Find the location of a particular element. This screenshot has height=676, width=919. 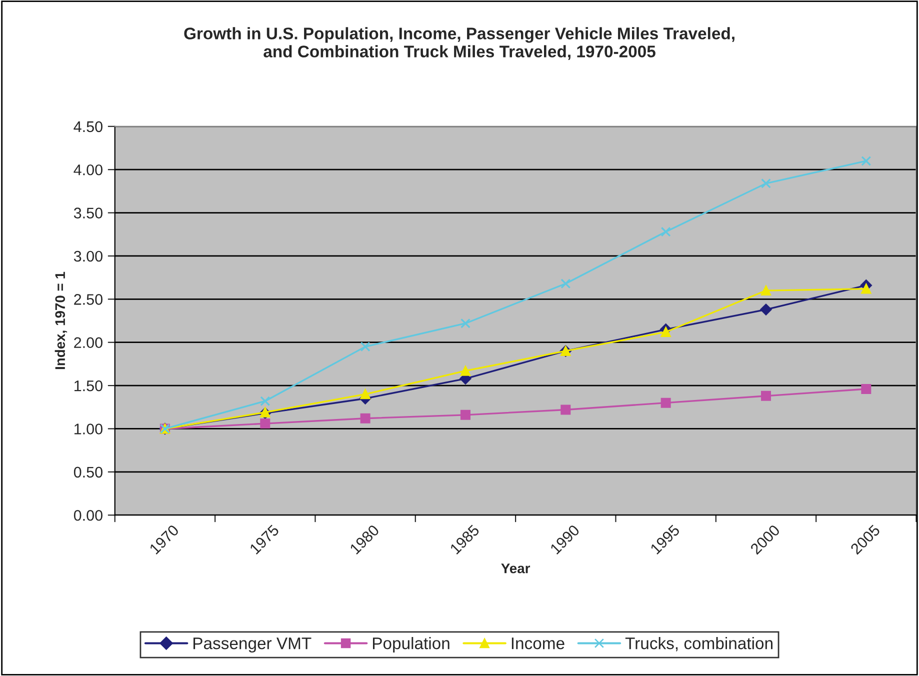

y-tick-label: 4.50 is located at coordinates (88, 126).